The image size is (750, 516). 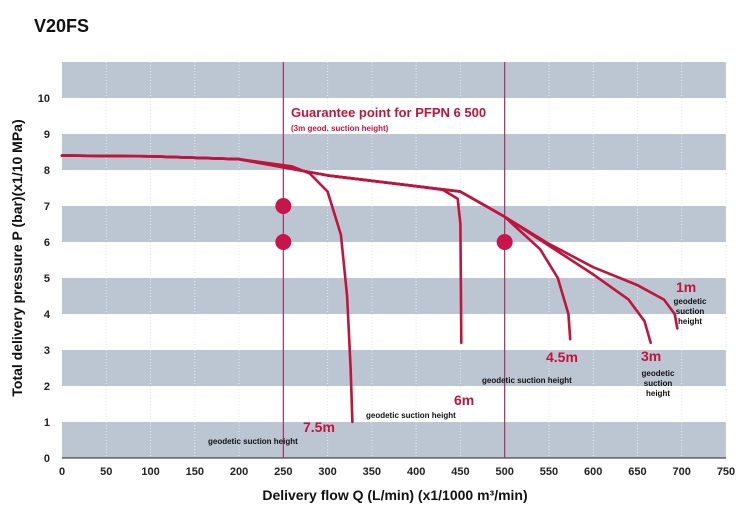 I want to click on x-tick-label: 200, so click(x=239, y=472).